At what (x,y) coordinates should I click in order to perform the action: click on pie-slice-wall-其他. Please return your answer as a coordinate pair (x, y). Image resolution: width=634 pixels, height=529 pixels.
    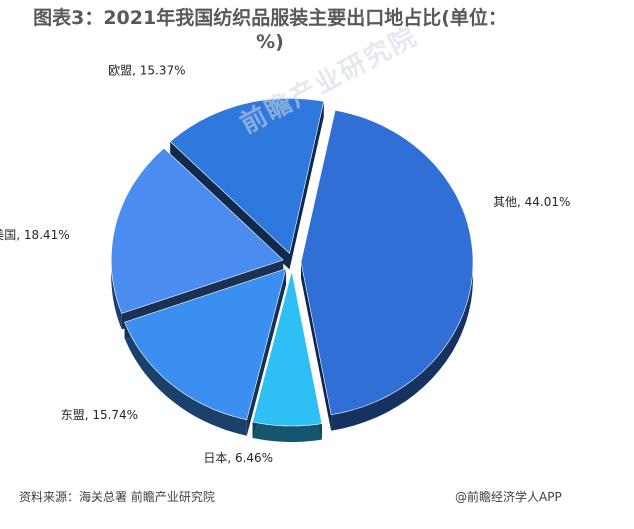
    Looking at the image, I should click on (316, 346).